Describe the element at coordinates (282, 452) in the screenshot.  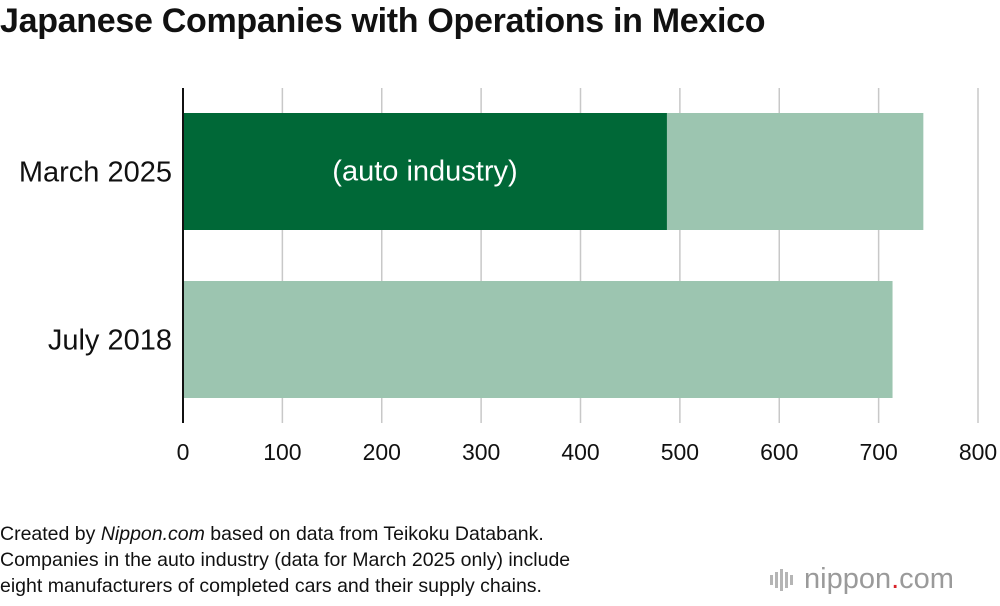
I see `x-tick-label: 100` at that location.